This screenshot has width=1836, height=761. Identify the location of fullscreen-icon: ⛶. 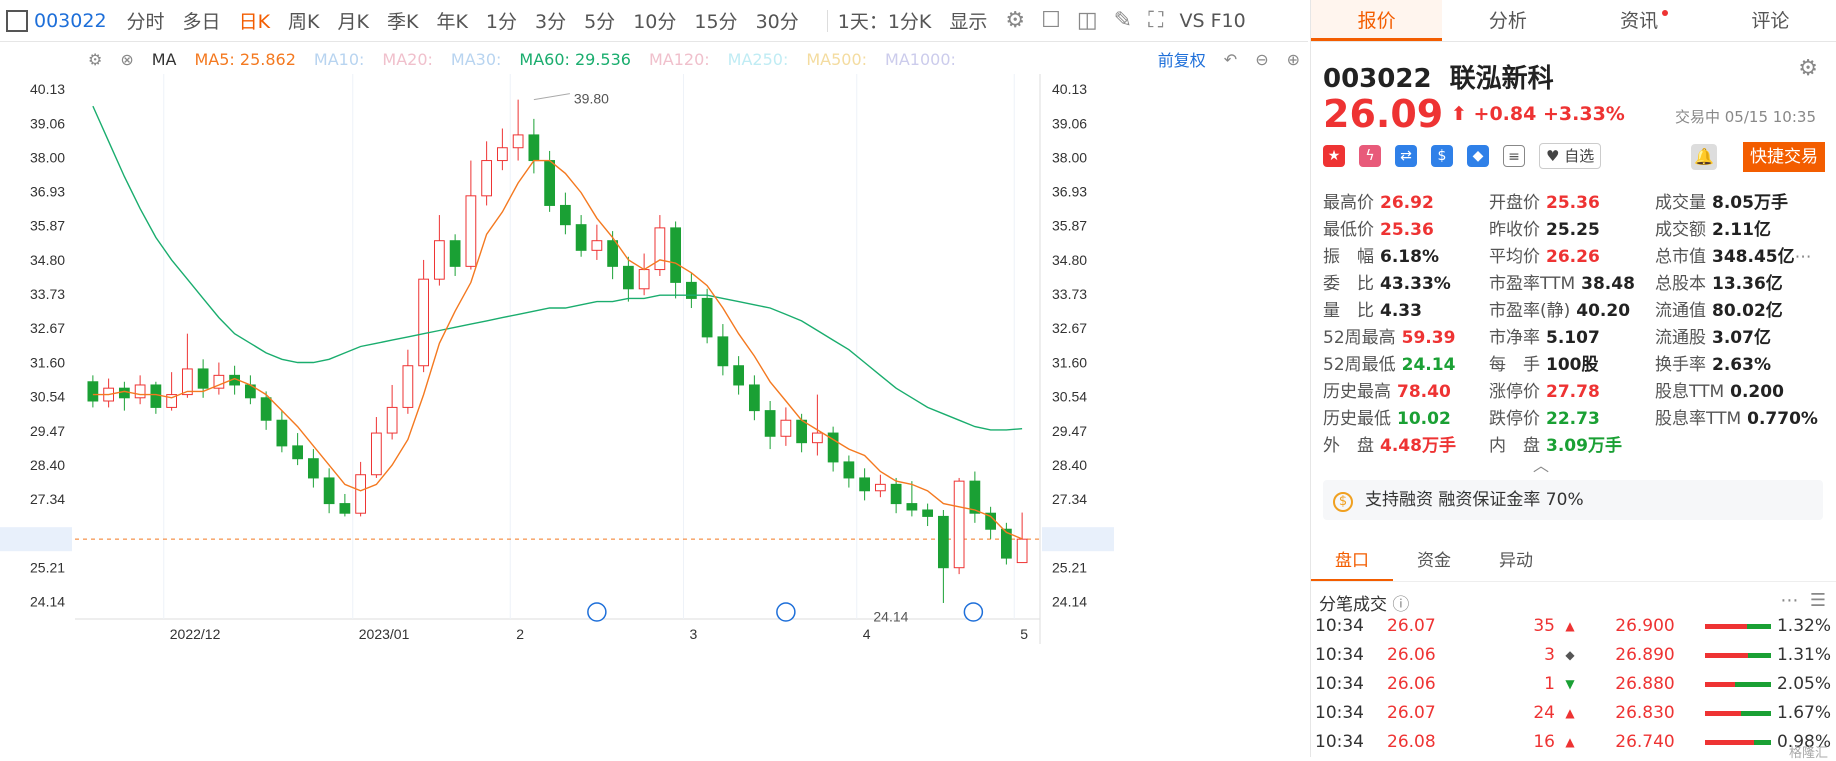
(1156, 20).